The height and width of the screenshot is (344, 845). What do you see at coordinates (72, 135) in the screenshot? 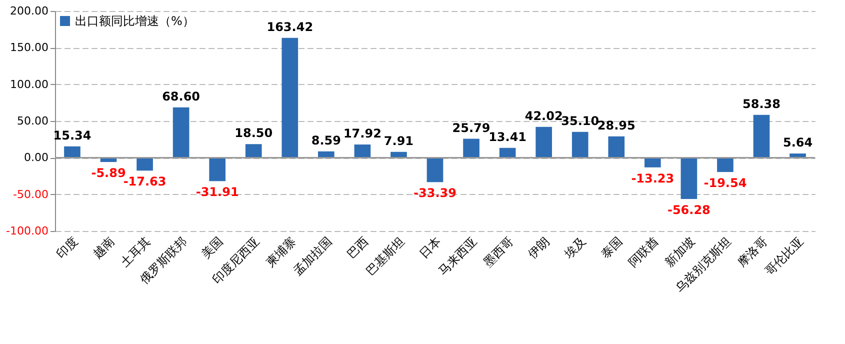
I see `text: 15.34` at bounding box center [72, 135].